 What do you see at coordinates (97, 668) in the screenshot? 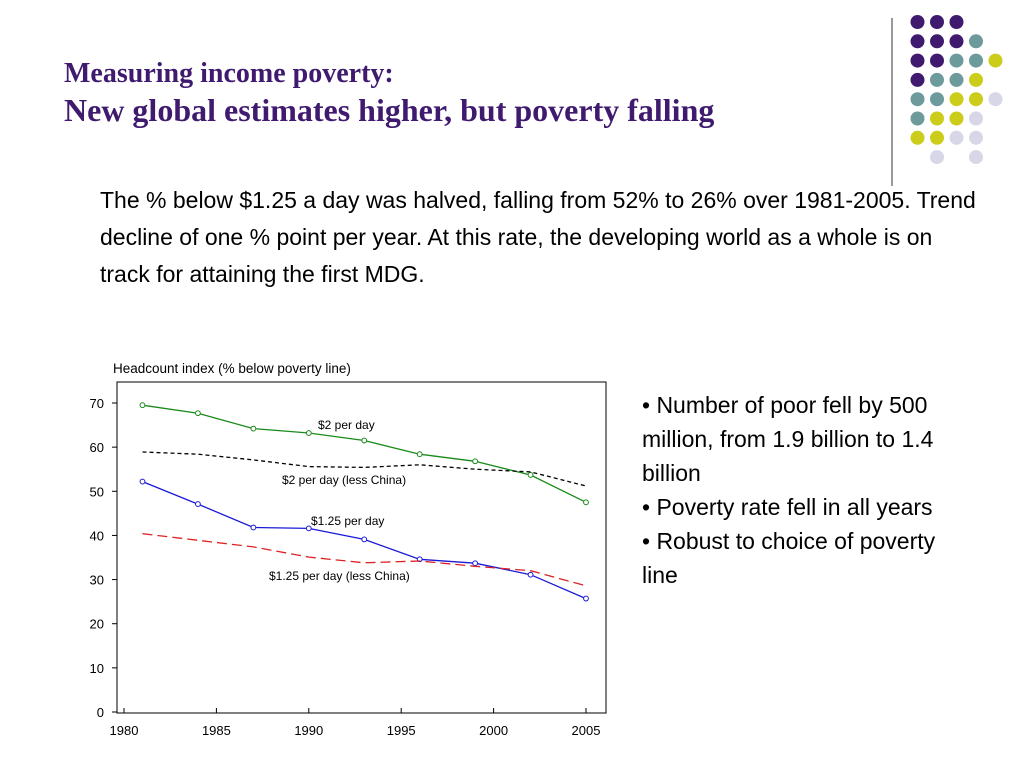
I see `y-tick-label: 10` at bounding box center [97, 668].